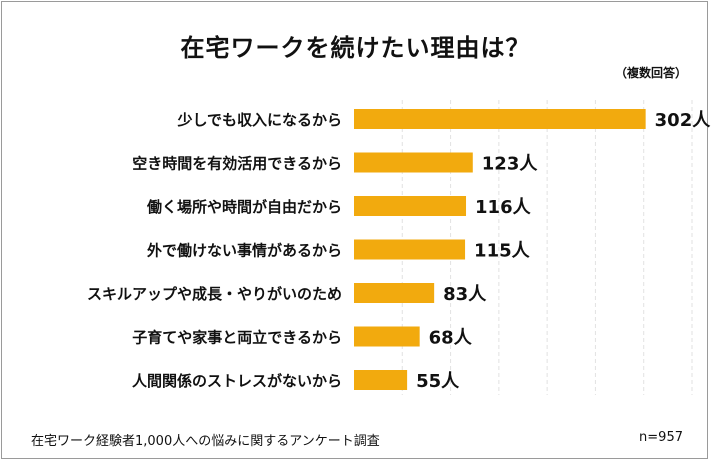  What do you see at coordinates (650, 73) in the screenshot?
I see `multiple-answer-note: （複数回答）` at bounding box center [650, 73].